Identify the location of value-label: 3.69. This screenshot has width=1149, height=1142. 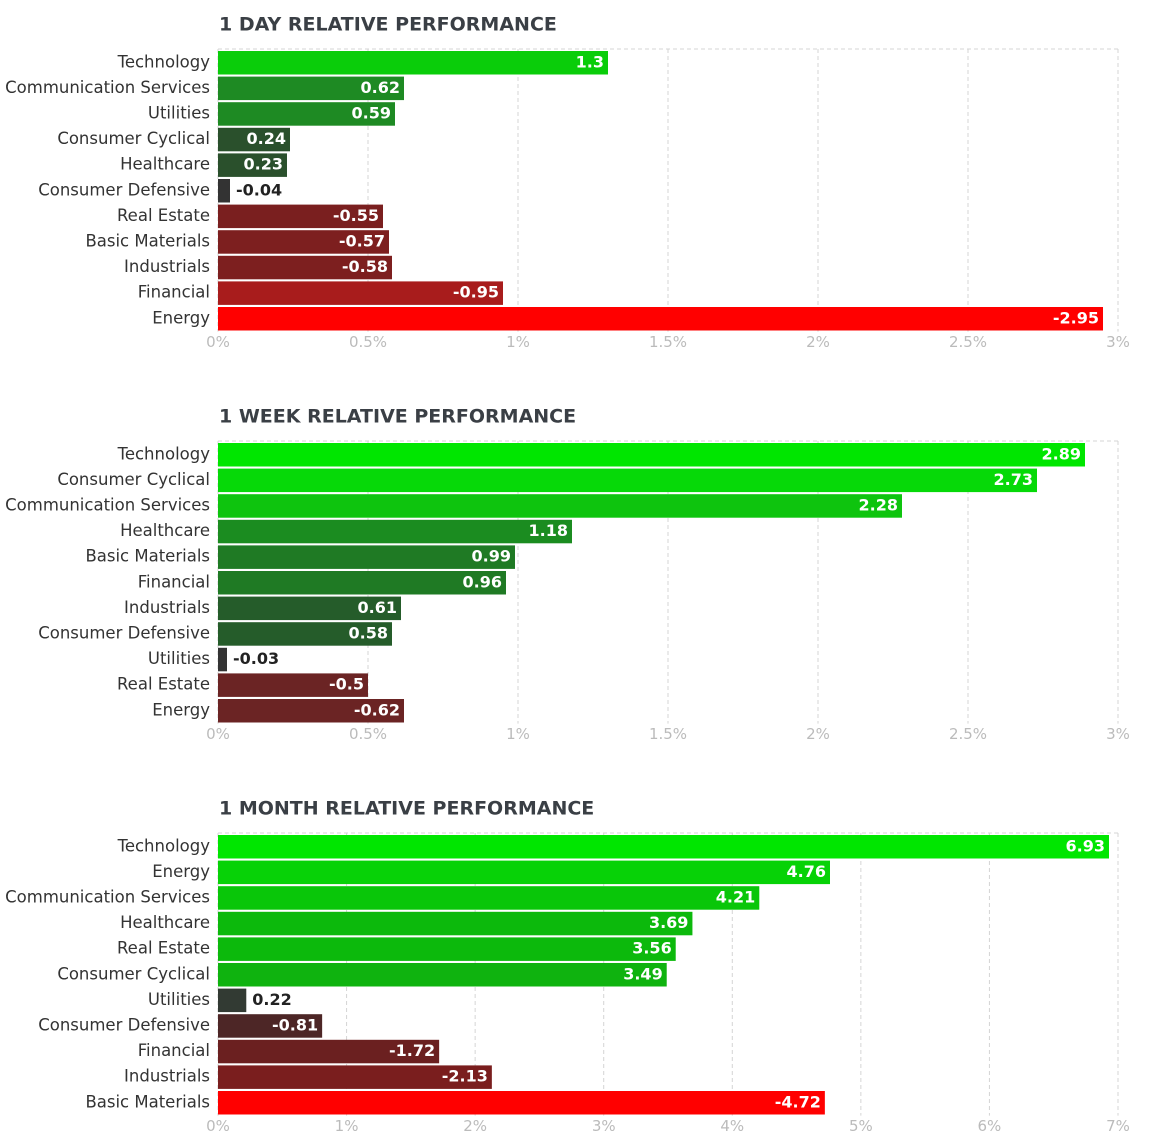
(668, 922).